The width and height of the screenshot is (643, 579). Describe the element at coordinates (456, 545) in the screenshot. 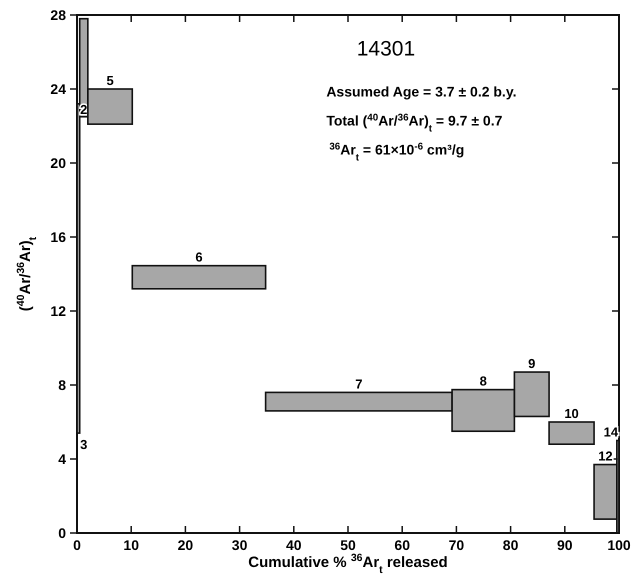

I see `x-tick-label: 70` at that location.